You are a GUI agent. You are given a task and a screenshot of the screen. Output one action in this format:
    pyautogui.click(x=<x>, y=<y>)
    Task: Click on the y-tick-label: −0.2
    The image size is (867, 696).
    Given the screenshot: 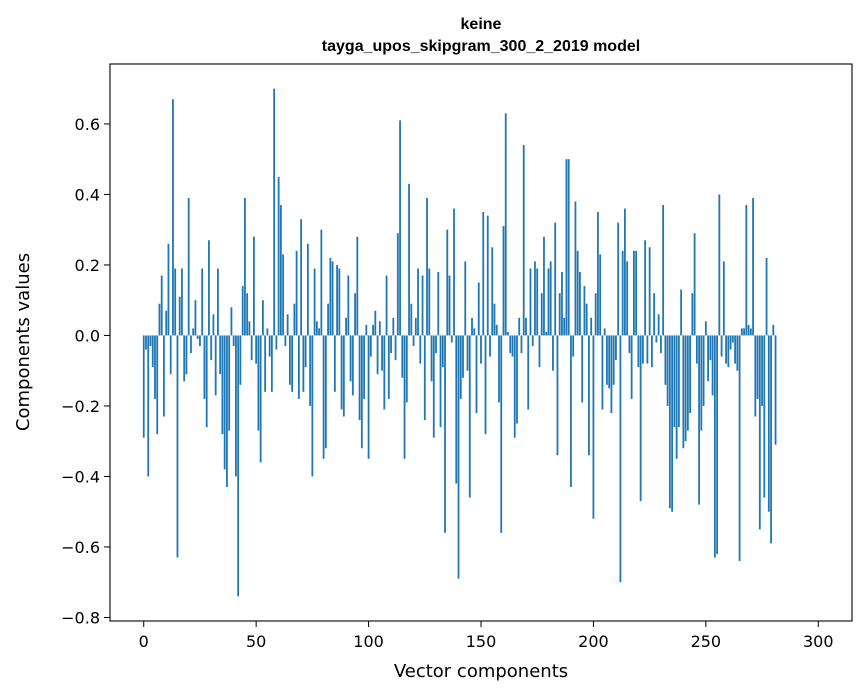 What is the action you would take?
    pyautogui.click(x=80, y=406)
    